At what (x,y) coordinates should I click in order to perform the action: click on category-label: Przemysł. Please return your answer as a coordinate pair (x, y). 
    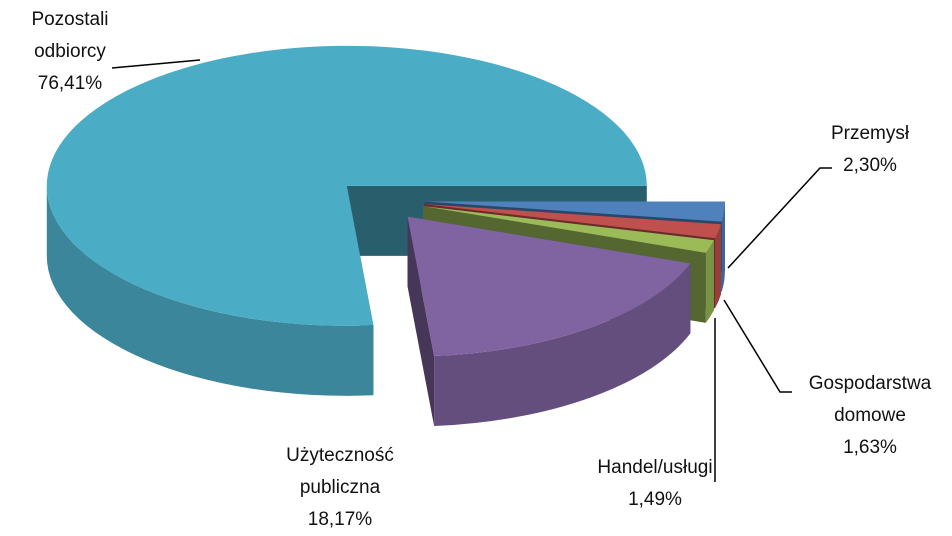
    Looking at the image, I should click on (870, 133).